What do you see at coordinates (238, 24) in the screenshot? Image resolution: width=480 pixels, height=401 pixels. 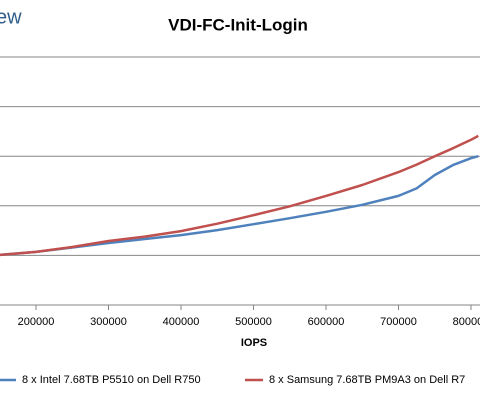 I see `chart-title: VDI-FC-Init-Login` at bounding box center [238, 24].